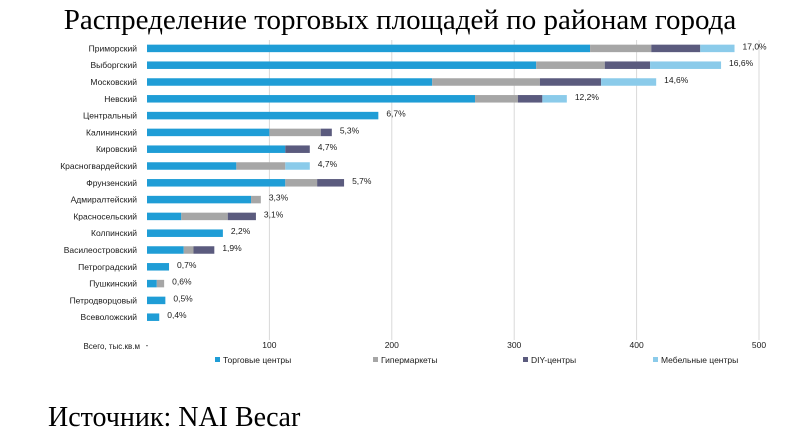 This screenshot has height=440, width=800. What do you see at coordinates (147, 345) in the screenshot?
I see `x-axis-zero-mark: -` at bounding box center [147, 345].